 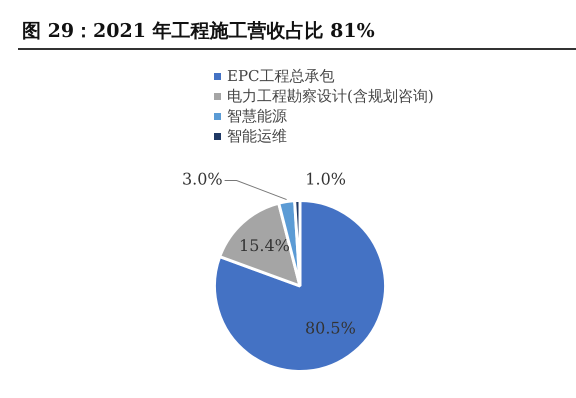 What do you see at coordinates (330, 96) in the screenshot?
I see `legend-label: 电力工程勘察设计(含规划咨询)` at bounding box center [330, 96].